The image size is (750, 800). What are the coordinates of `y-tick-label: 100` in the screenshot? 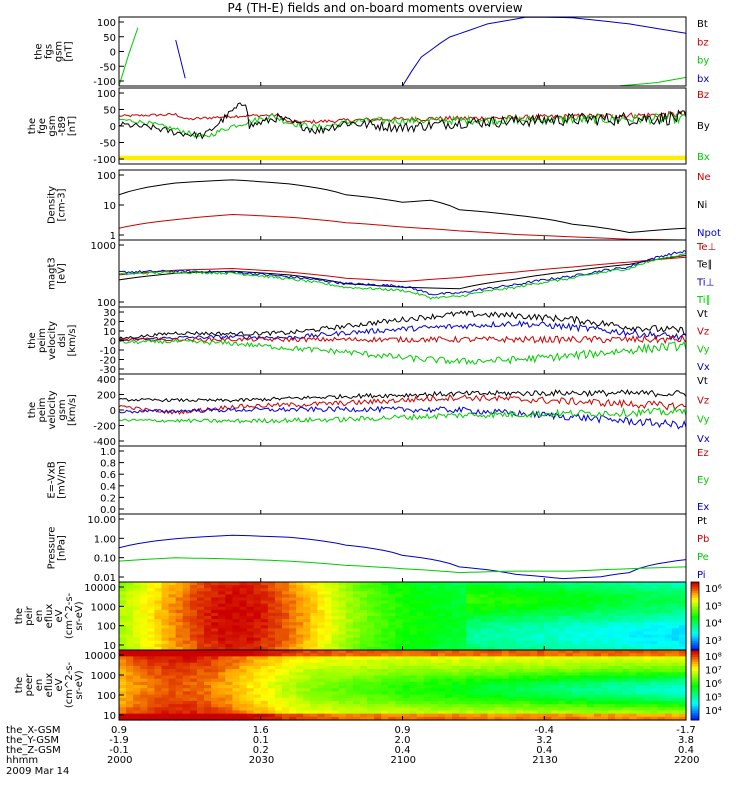 It's located at (106, 176).